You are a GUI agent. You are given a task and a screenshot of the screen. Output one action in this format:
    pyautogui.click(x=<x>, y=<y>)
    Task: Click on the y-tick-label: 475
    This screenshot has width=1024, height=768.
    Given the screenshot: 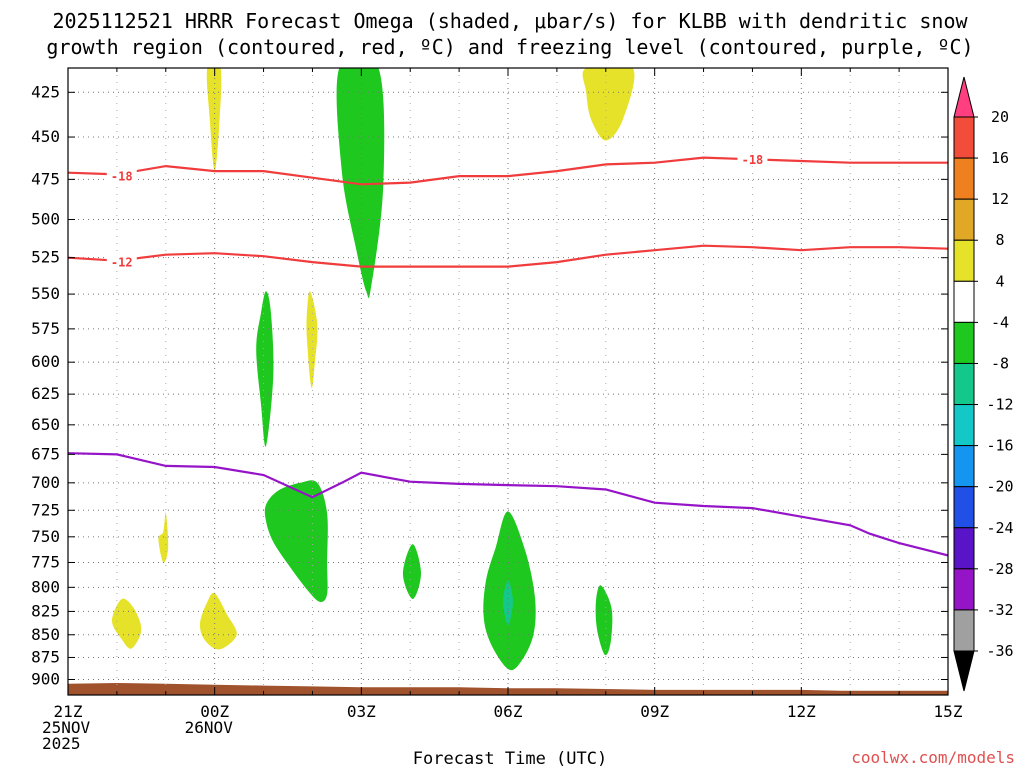 What is the action you would take?
    pyautogui.click(x=45, y=178)
    